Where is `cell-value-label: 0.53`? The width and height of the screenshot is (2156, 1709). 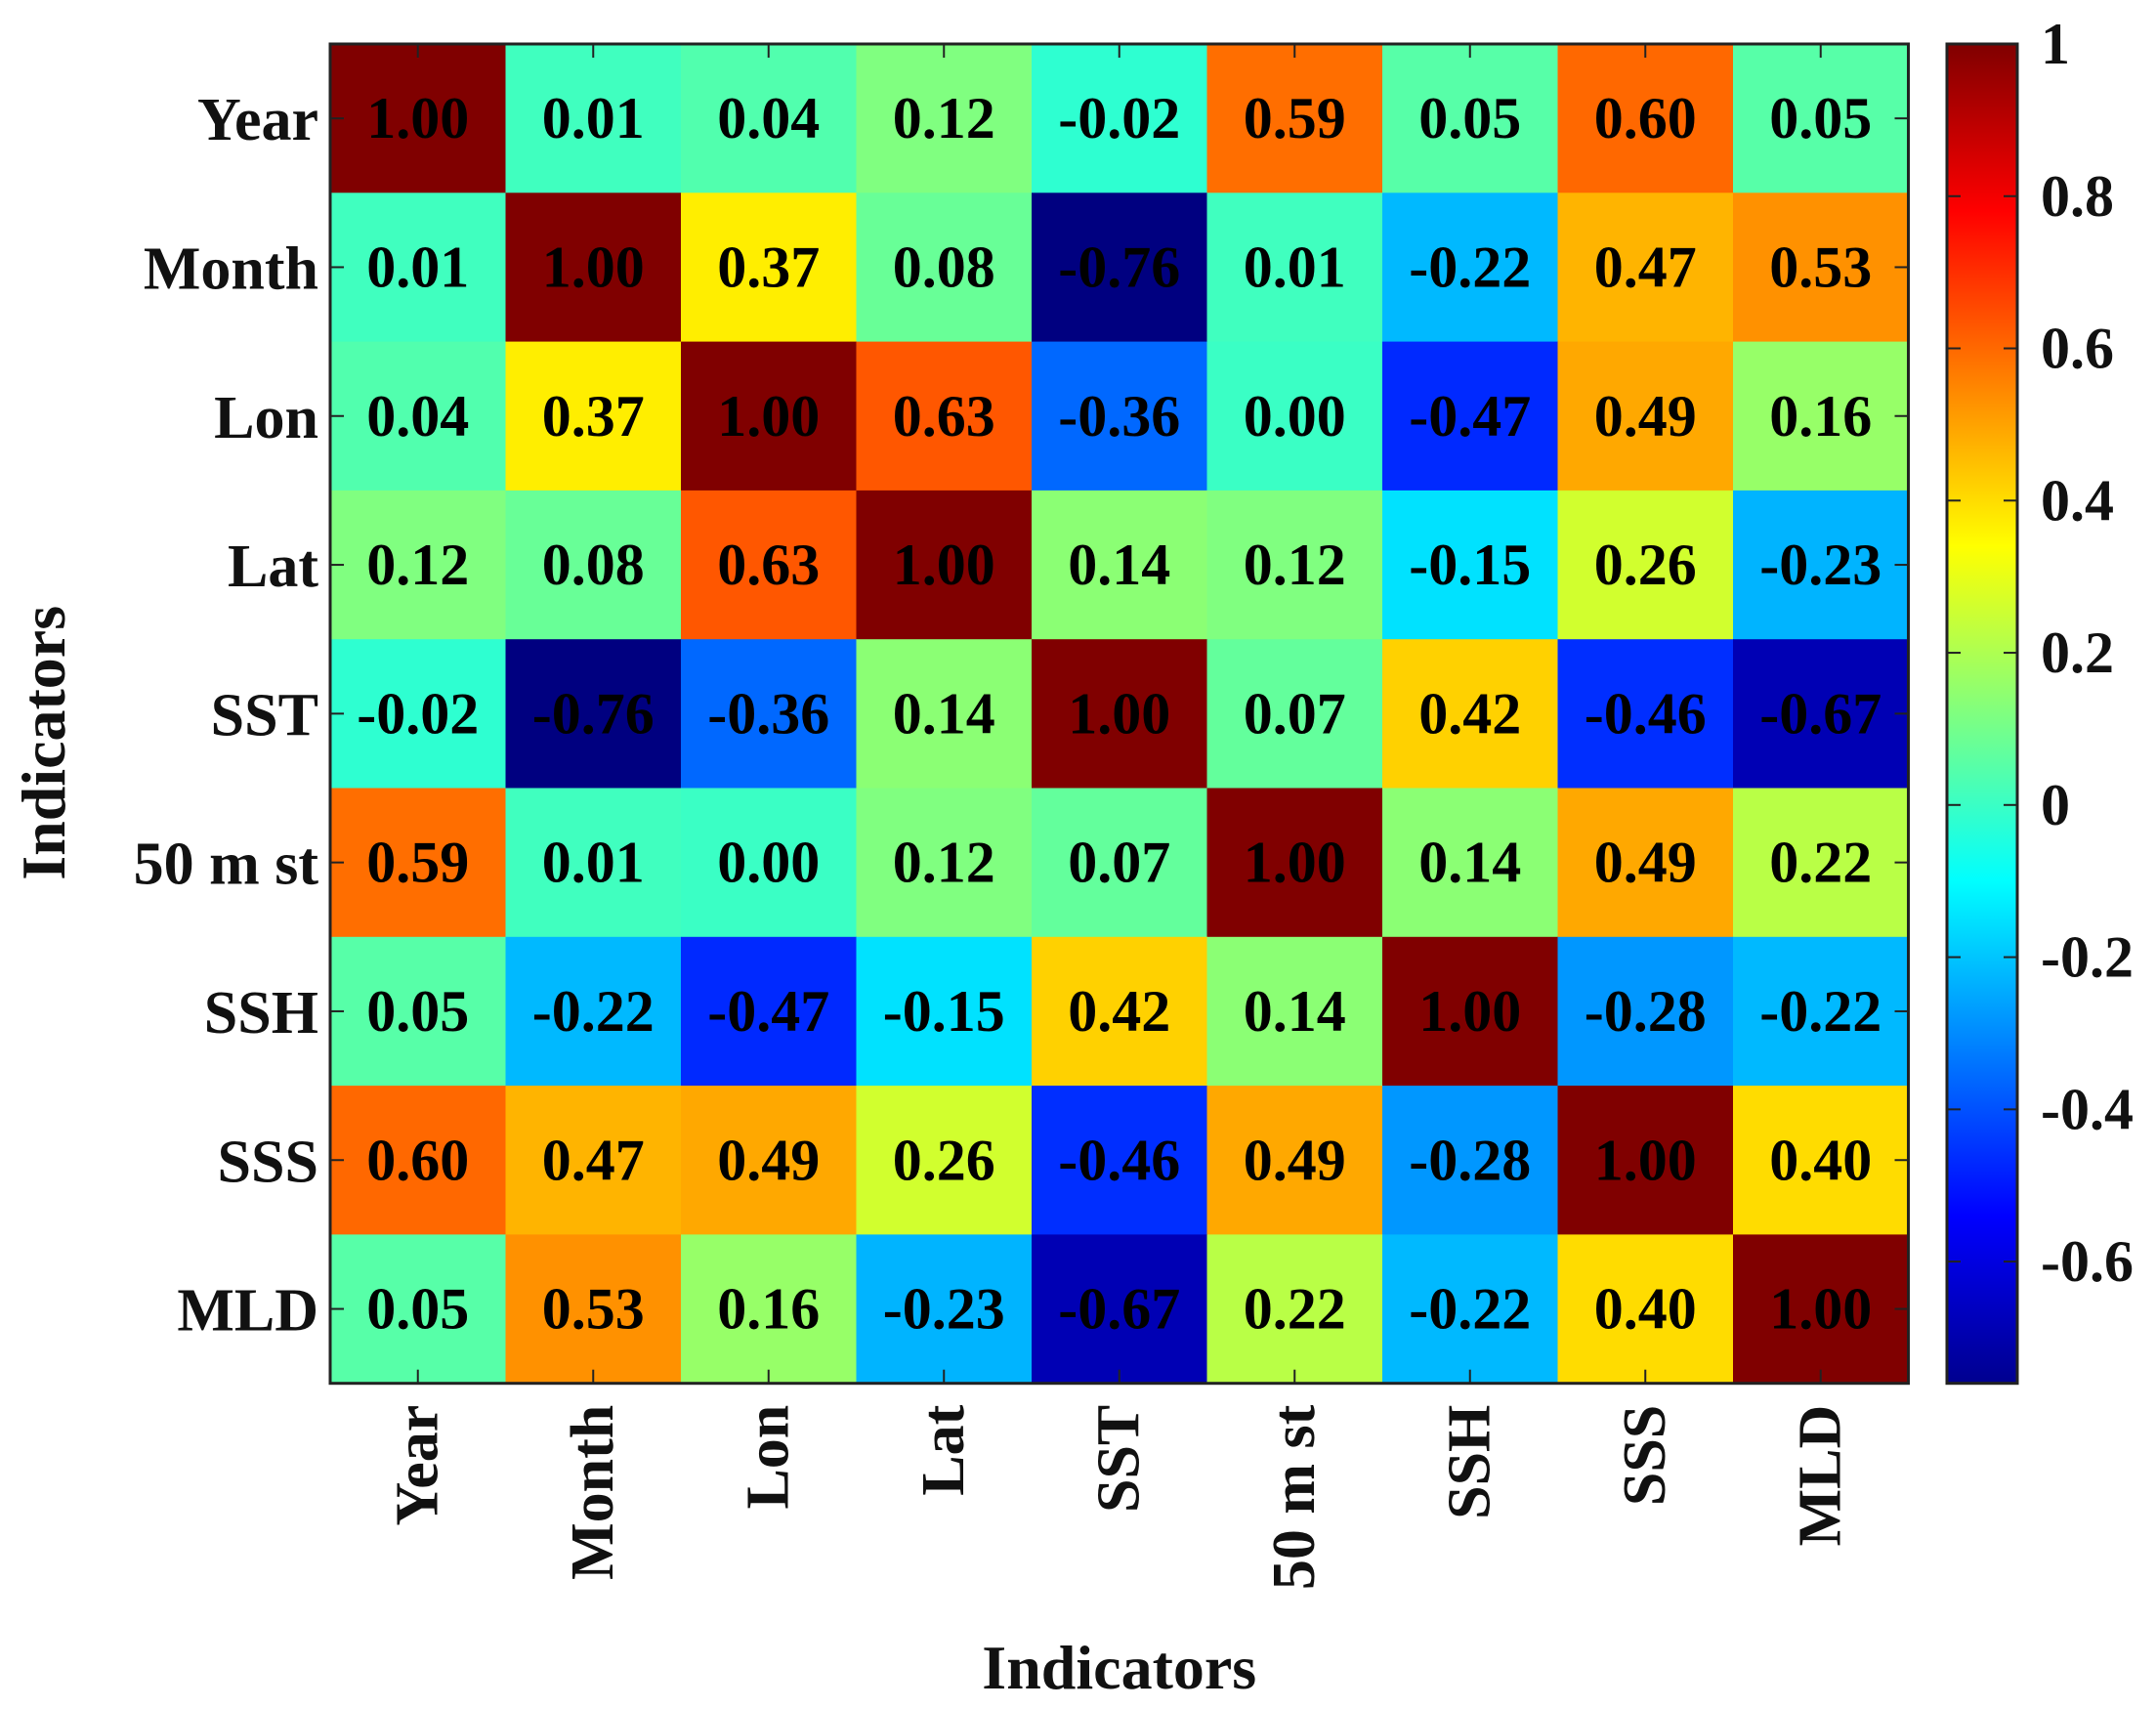 cell-value-label: 0.53 is located at coordinates (1820, 267).